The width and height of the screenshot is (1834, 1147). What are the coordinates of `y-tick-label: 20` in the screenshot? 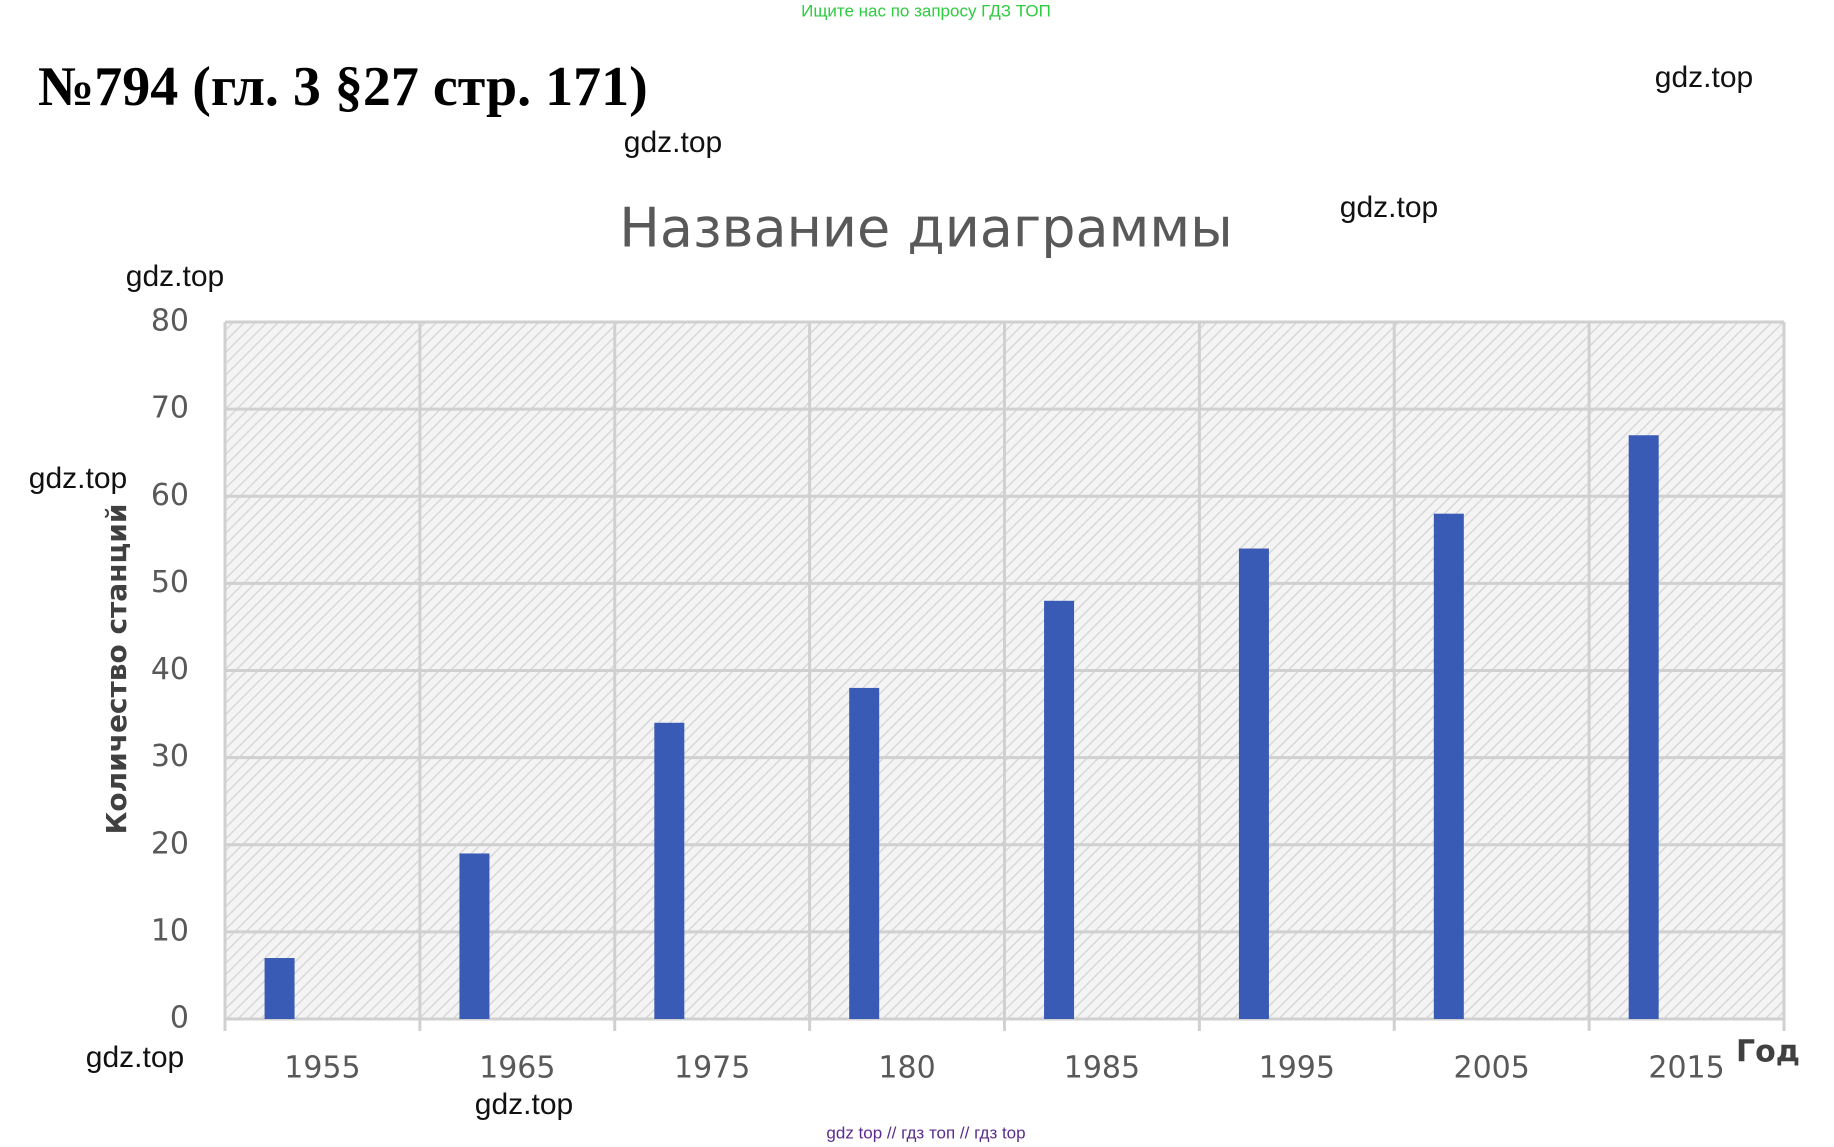 It's located at (170, 843).